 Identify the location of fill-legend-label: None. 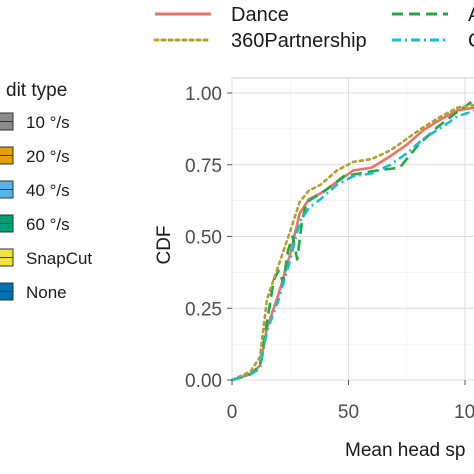
(46, 292).